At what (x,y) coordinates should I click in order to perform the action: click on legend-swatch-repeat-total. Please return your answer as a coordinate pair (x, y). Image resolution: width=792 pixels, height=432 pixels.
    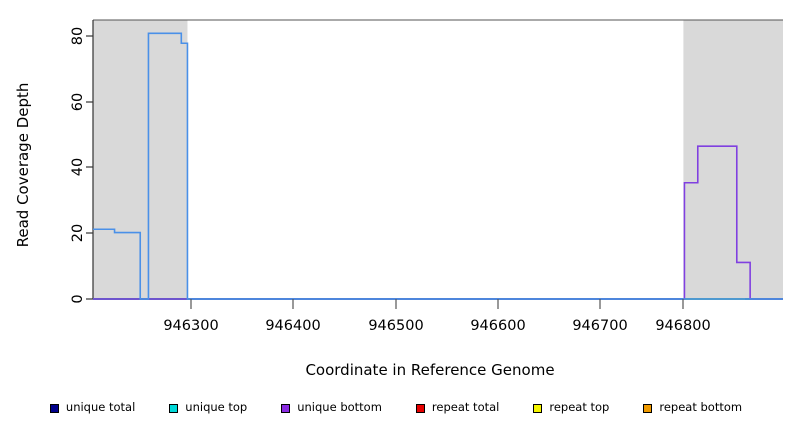
    Looking at the image, I should click on (420, 408).